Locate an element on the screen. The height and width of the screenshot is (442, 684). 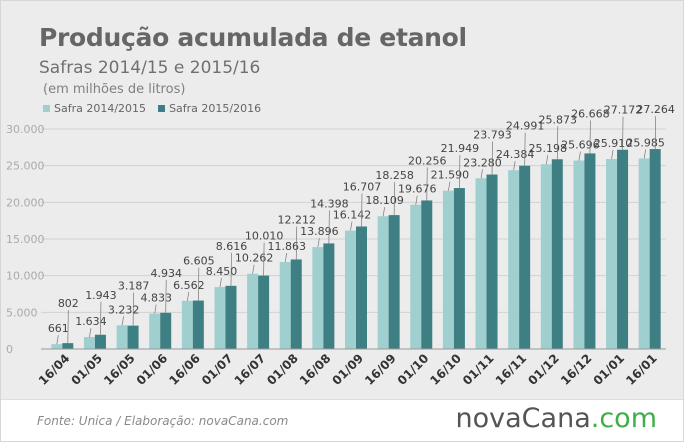
x-tick-label: 01/10 is located at coordinates (413, 369).